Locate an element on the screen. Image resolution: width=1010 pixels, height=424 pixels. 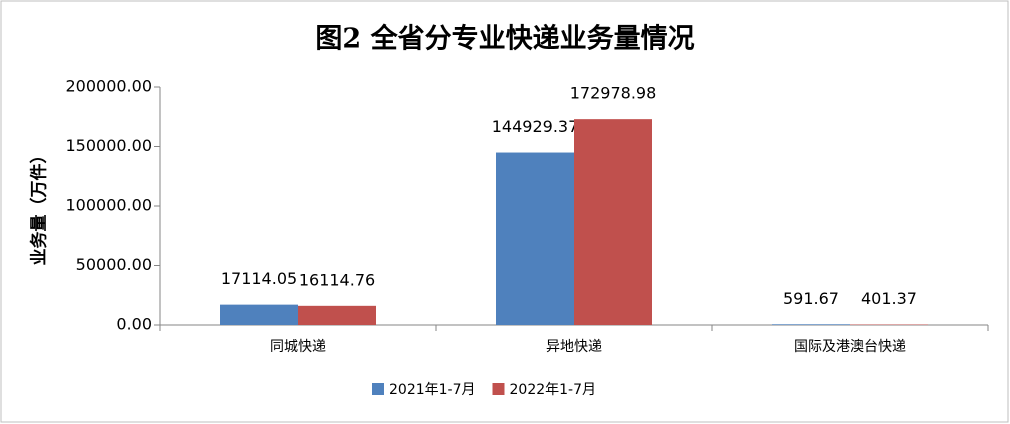
x-tick-label: 异地快递 is located at coordinates (574, 347).